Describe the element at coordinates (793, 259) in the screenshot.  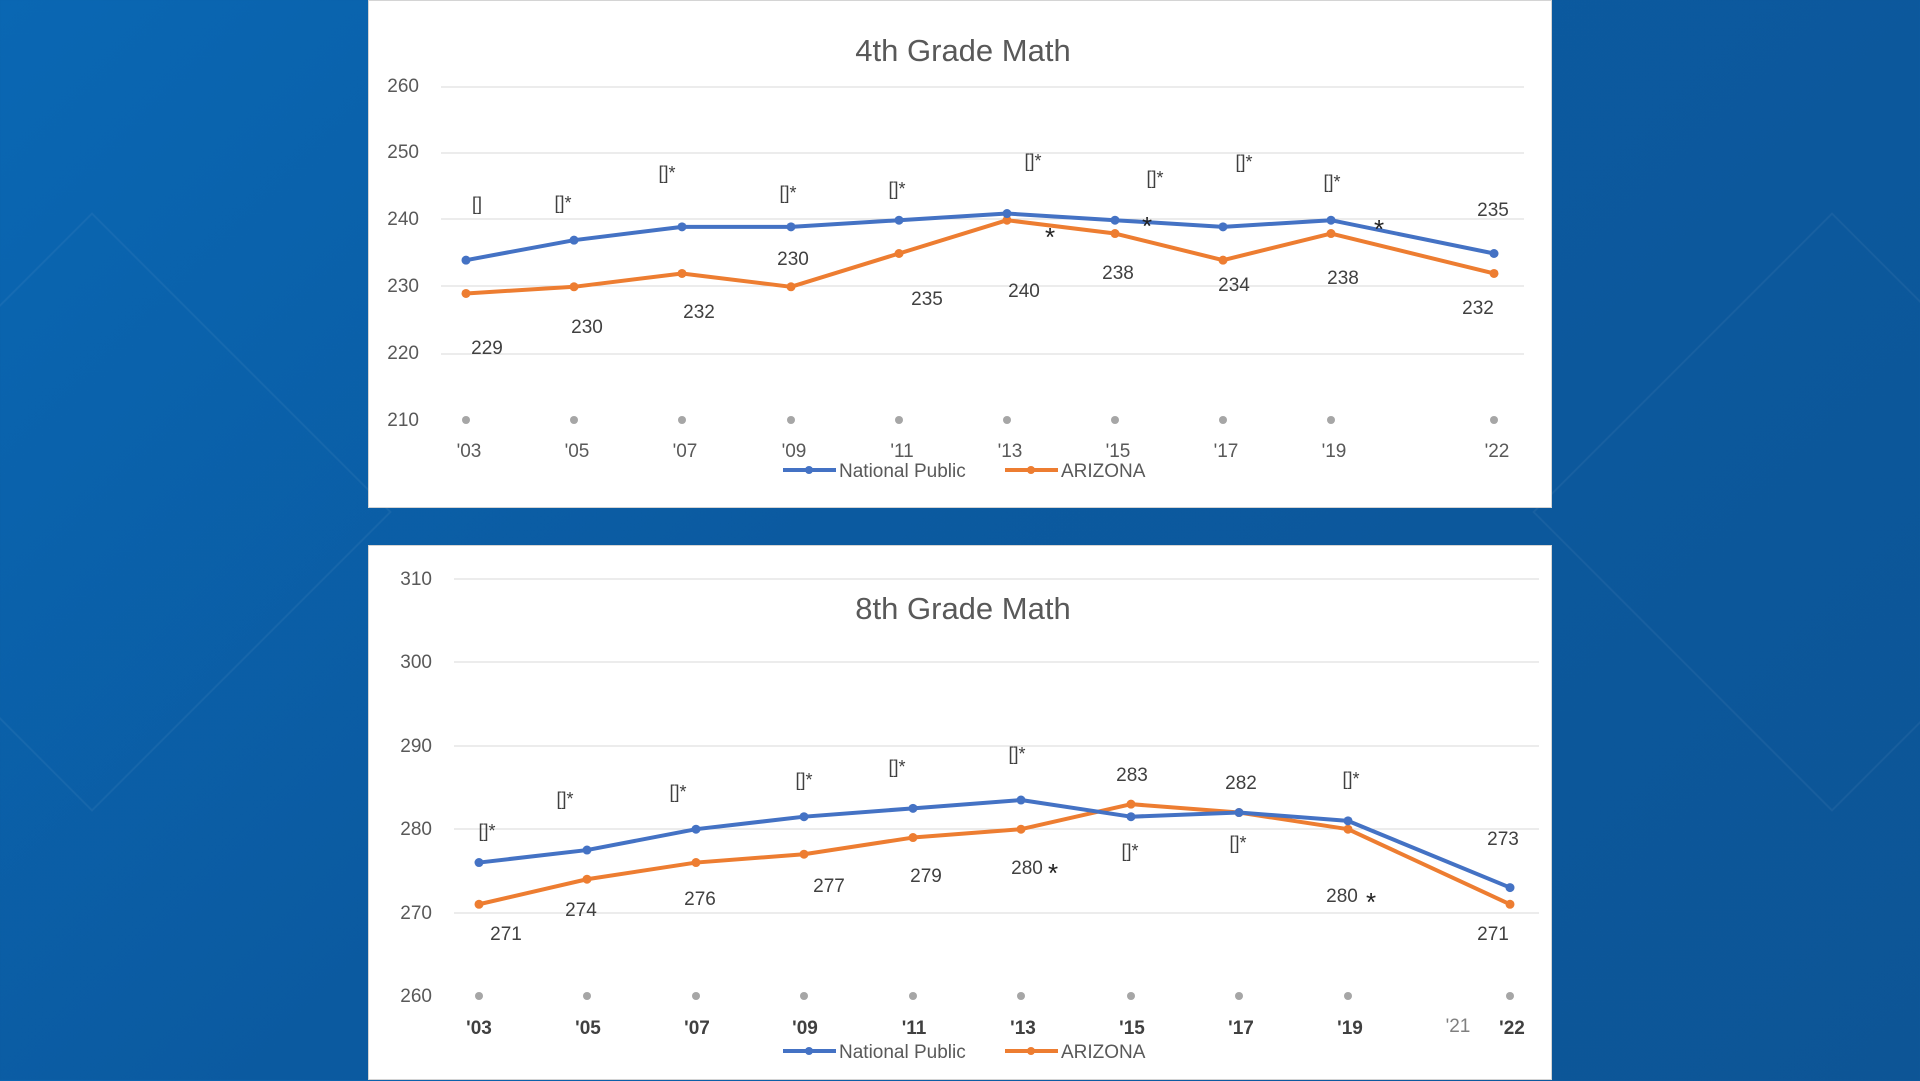
I see `data-label: 230` at that location.